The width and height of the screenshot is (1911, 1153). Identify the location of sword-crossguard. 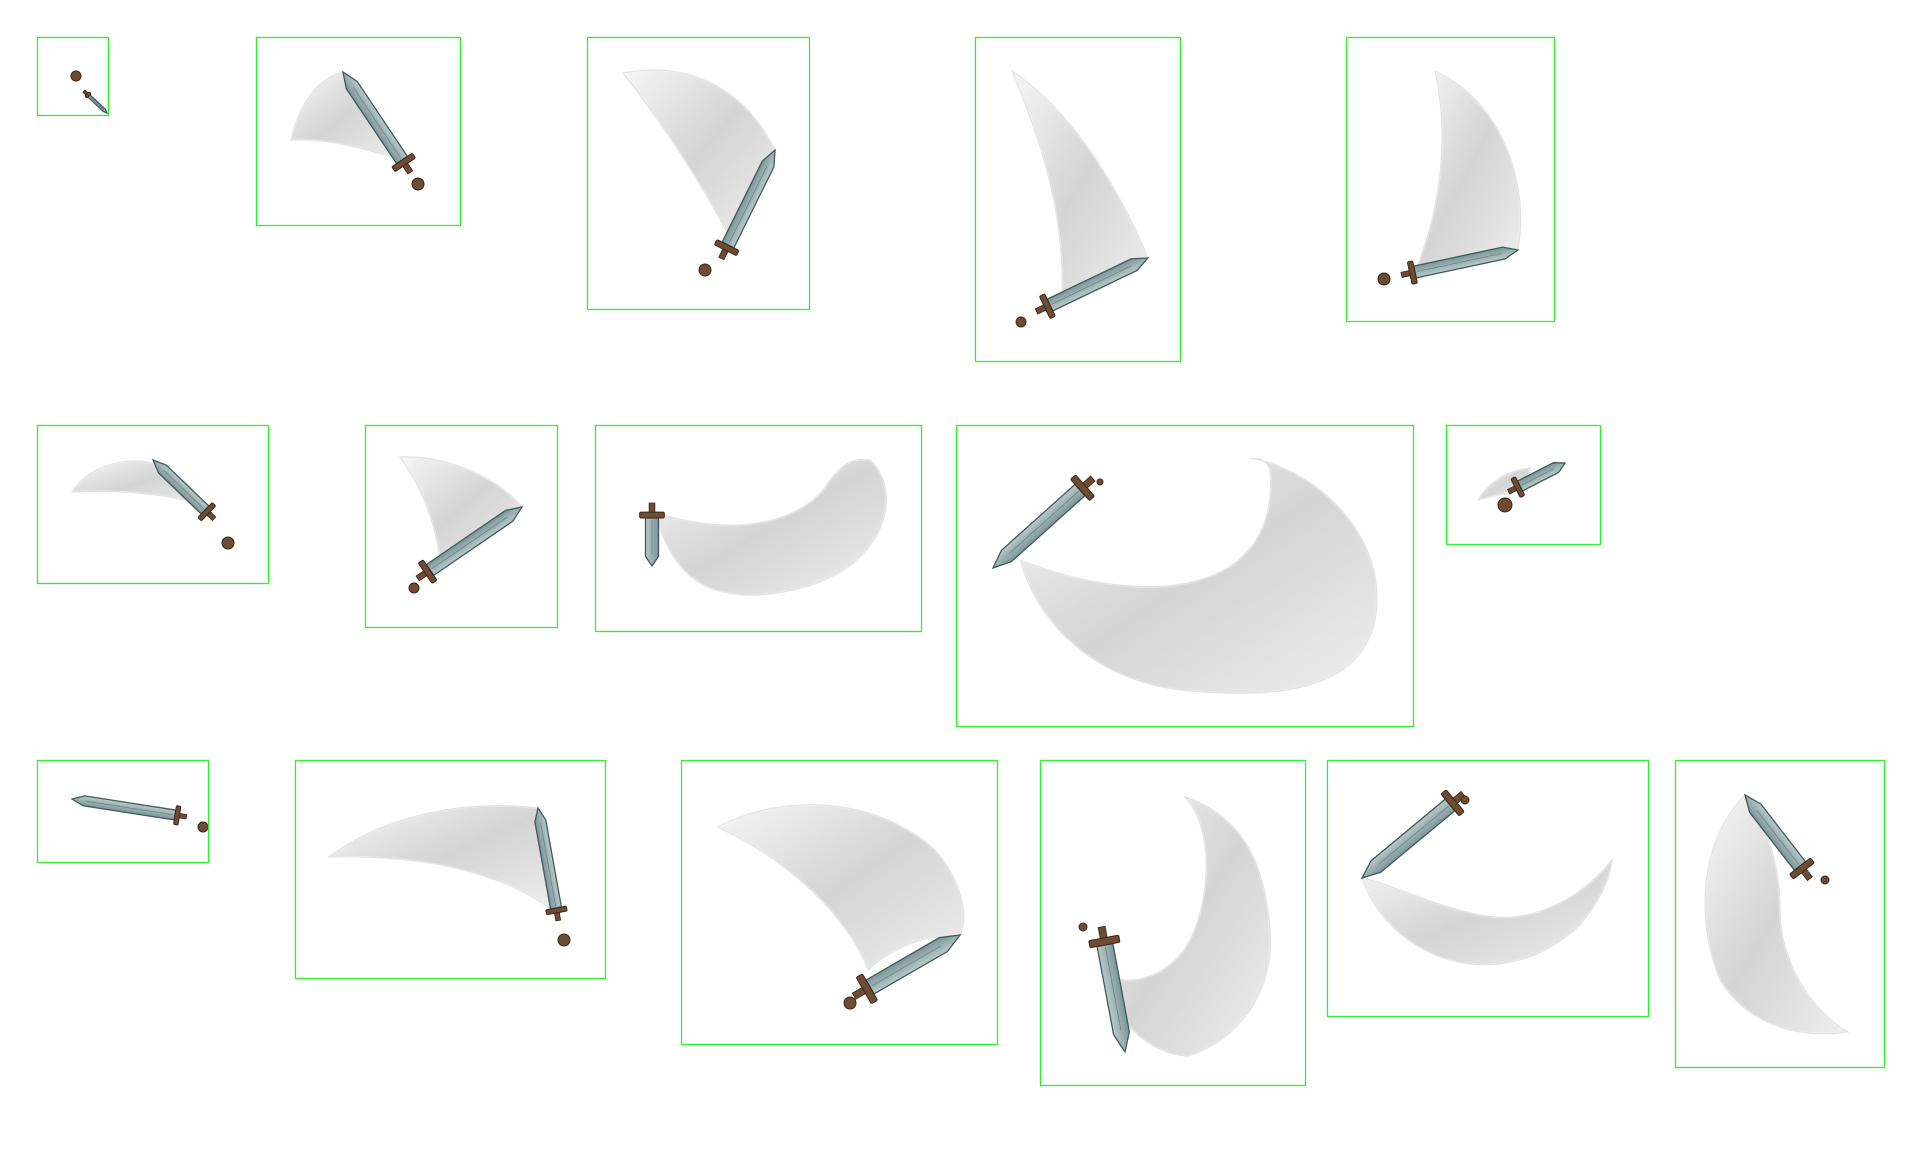
(652, 515).